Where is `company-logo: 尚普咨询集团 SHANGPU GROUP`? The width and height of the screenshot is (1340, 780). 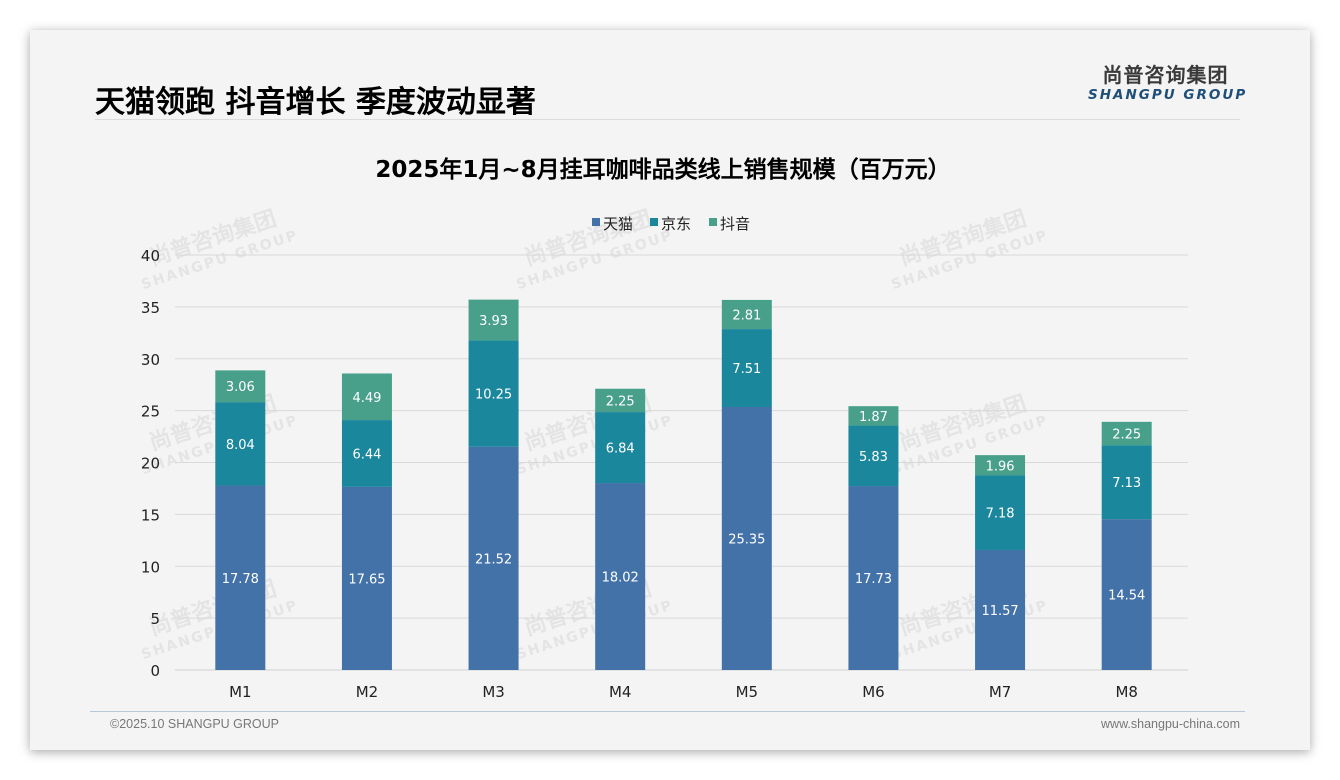
company-logo: 尚普咨询集团 SHANGPU GROUP is located at coordinates (1168, 83).